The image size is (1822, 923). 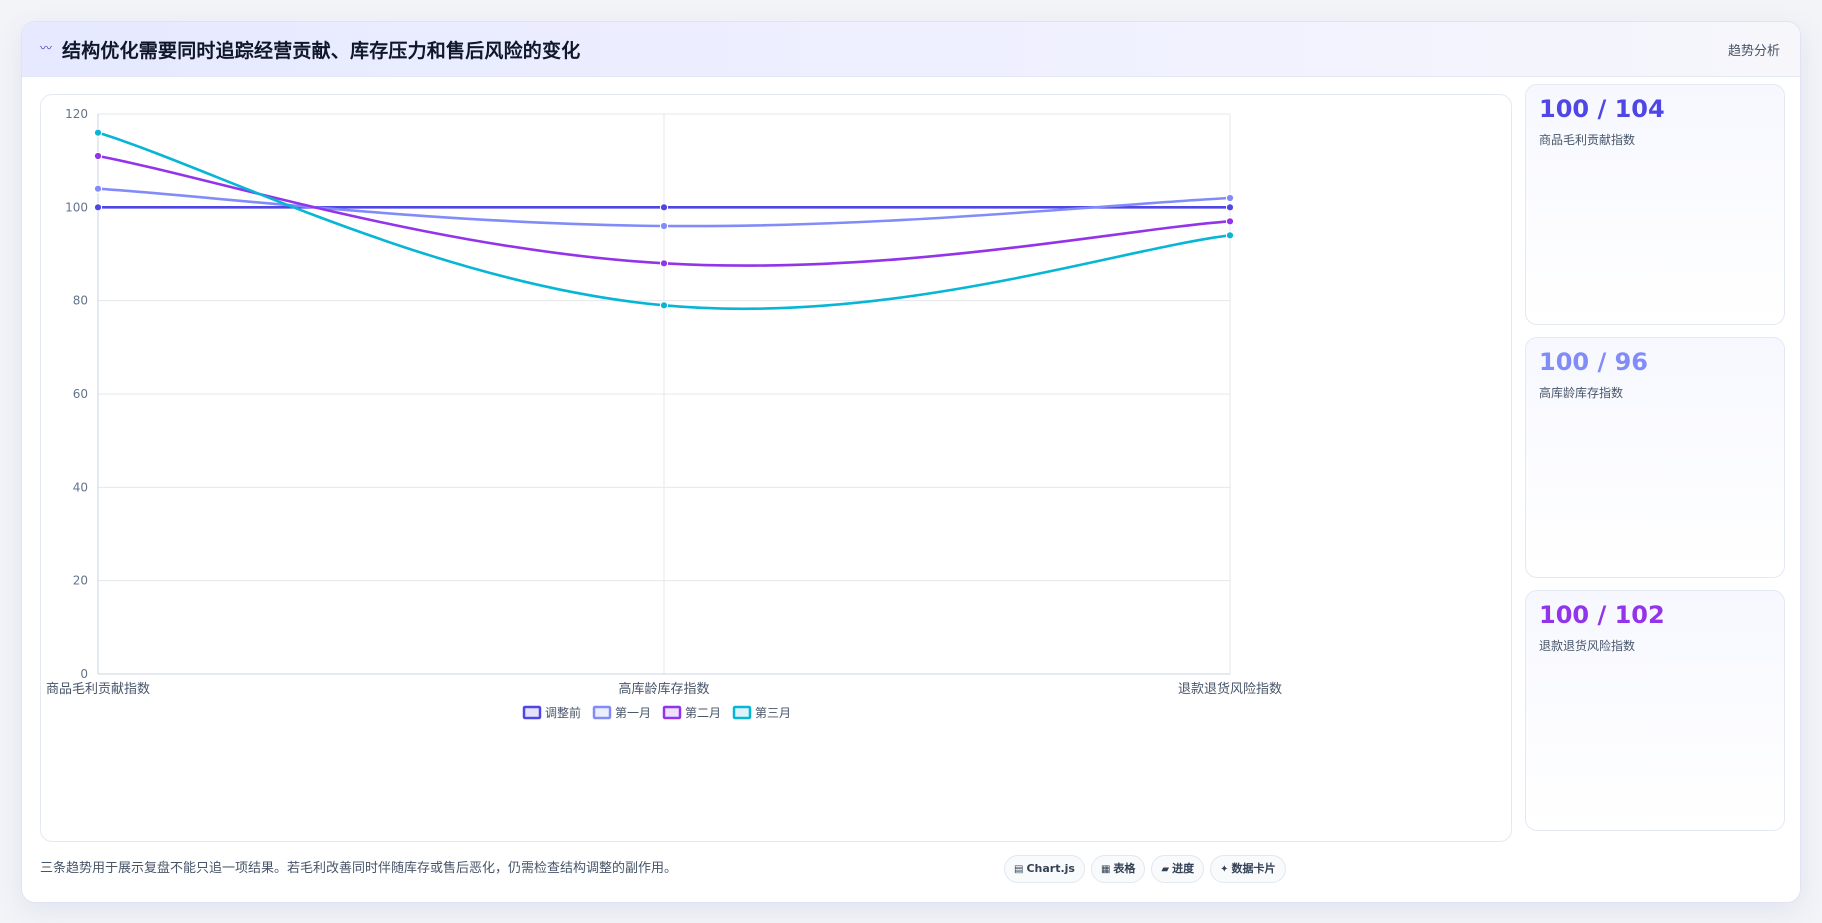 I want to click on x-tick-label: 商品毛利贡献指数, so click(x=98, y=689).